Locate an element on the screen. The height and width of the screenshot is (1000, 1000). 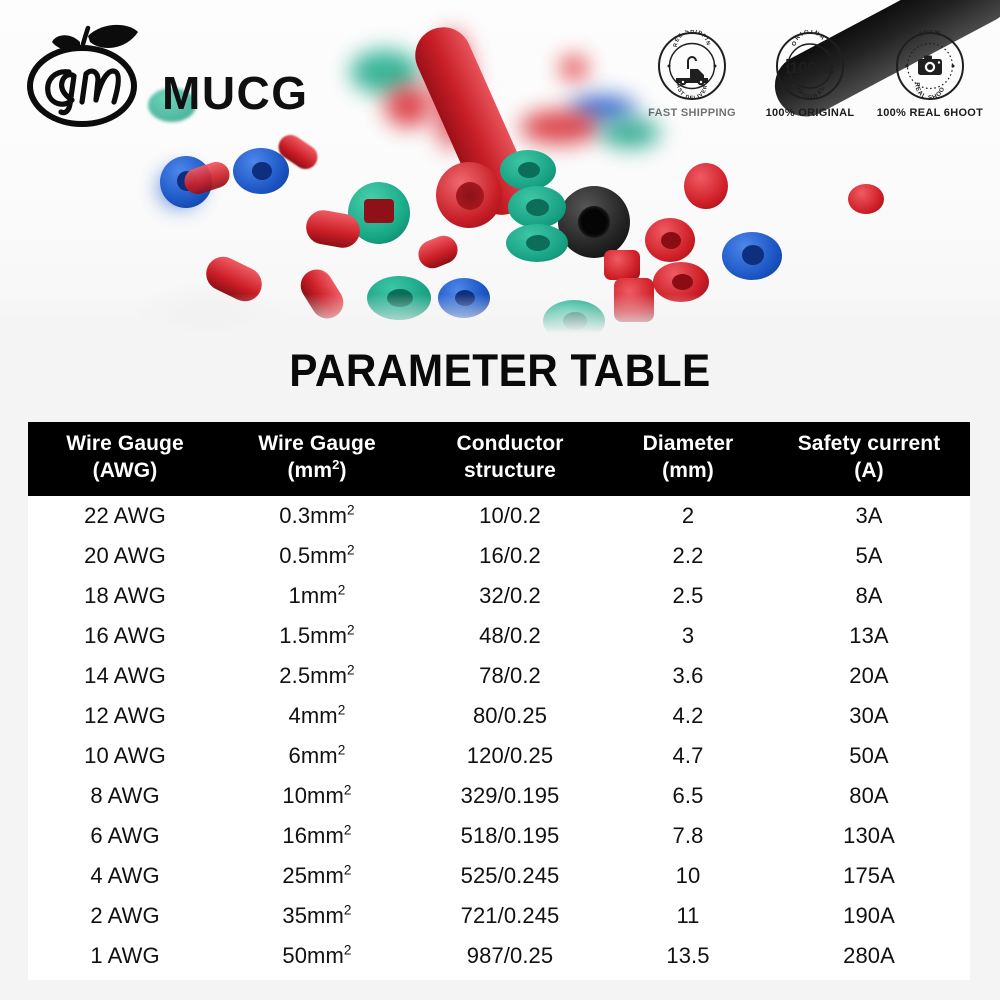
table-row: 14 AWG 2.5mm2 78/0.2 3.6 20A is located at coordinates (499, 675).